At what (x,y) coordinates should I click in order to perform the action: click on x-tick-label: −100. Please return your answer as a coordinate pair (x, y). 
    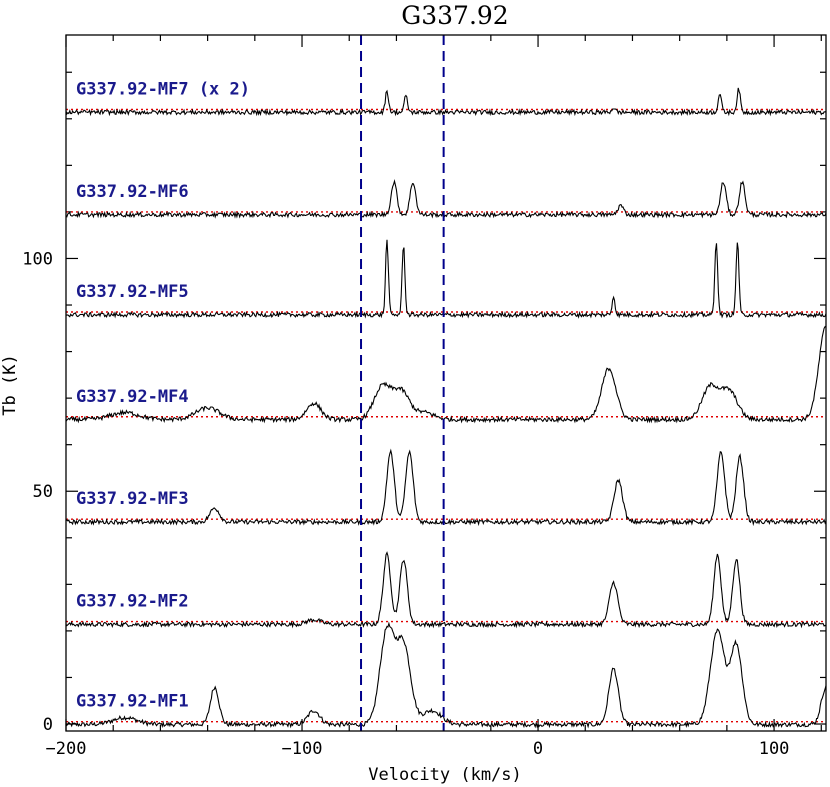
    Looking at the image, I should click on (302, 749).